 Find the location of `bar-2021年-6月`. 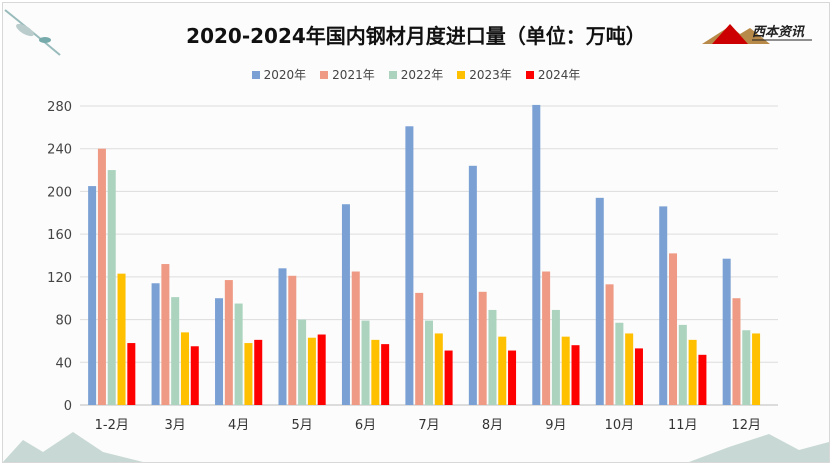

bar-2021年-6月 is located at coordinates (355, 338).